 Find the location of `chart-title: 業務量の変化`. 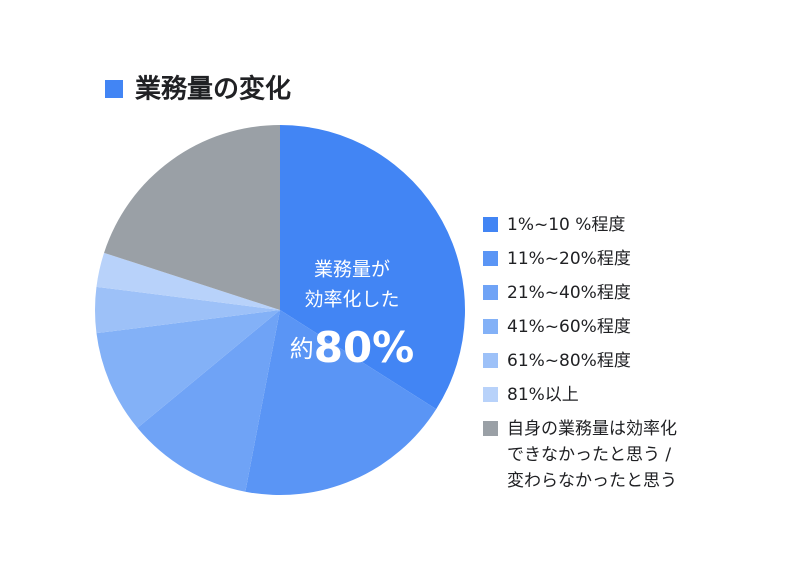

chart-title: 業務量の変化 is located at coordinates (213, 89).